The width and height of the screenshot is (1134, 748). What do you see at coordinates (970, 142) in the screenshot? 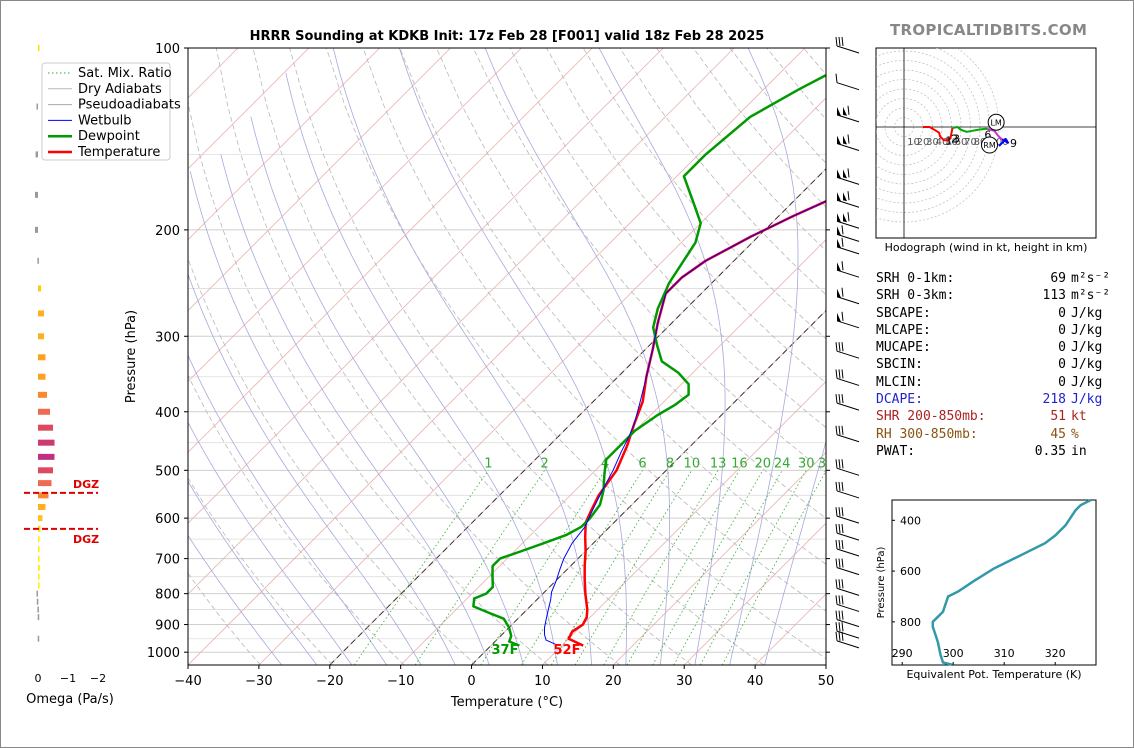
I see `hodograph-ring-label: 70` at bounding box center [970, 142].